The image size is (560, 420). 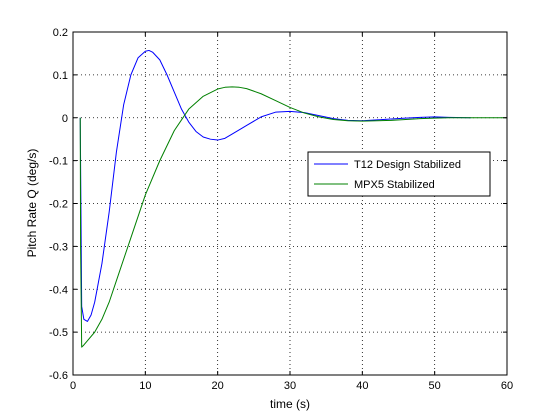 I want to click on legend: T12 Design Stabilized MPX5 Stabilized, so click(x=399, y=174).